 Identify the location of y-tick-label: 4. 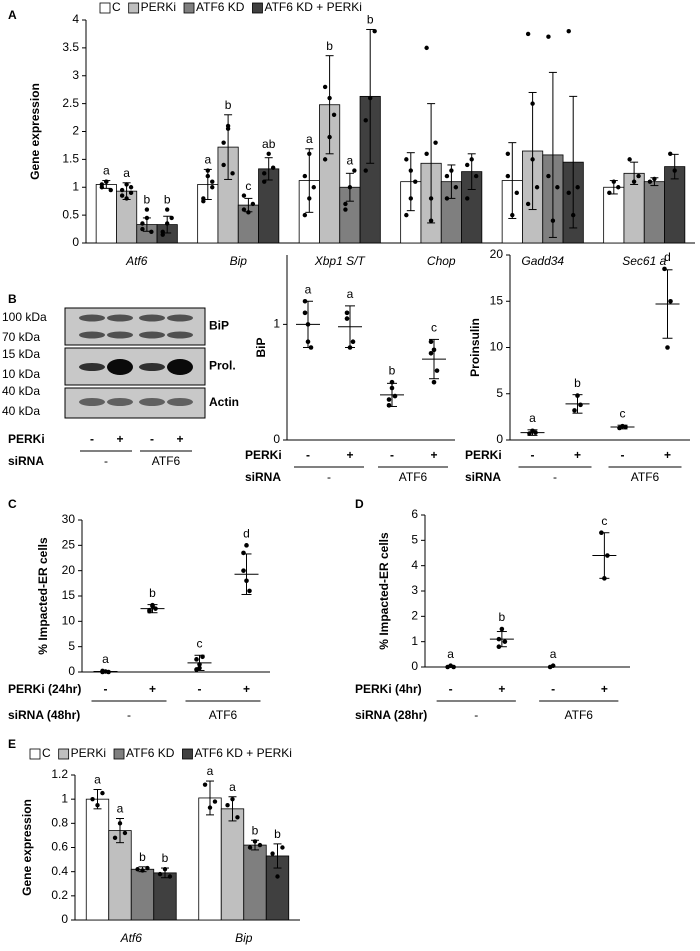
(75, 19).